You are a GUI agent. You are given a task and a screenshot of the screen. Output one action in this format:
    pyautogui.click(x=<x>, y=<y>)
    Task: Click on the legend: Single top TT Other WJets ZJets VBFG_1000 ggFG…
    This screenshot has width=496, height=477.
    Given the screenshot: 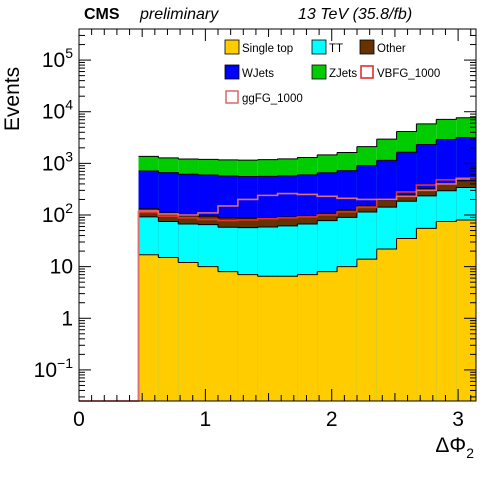 What is the action you would take?
    pyautogui.click(x=332, y=72)
    